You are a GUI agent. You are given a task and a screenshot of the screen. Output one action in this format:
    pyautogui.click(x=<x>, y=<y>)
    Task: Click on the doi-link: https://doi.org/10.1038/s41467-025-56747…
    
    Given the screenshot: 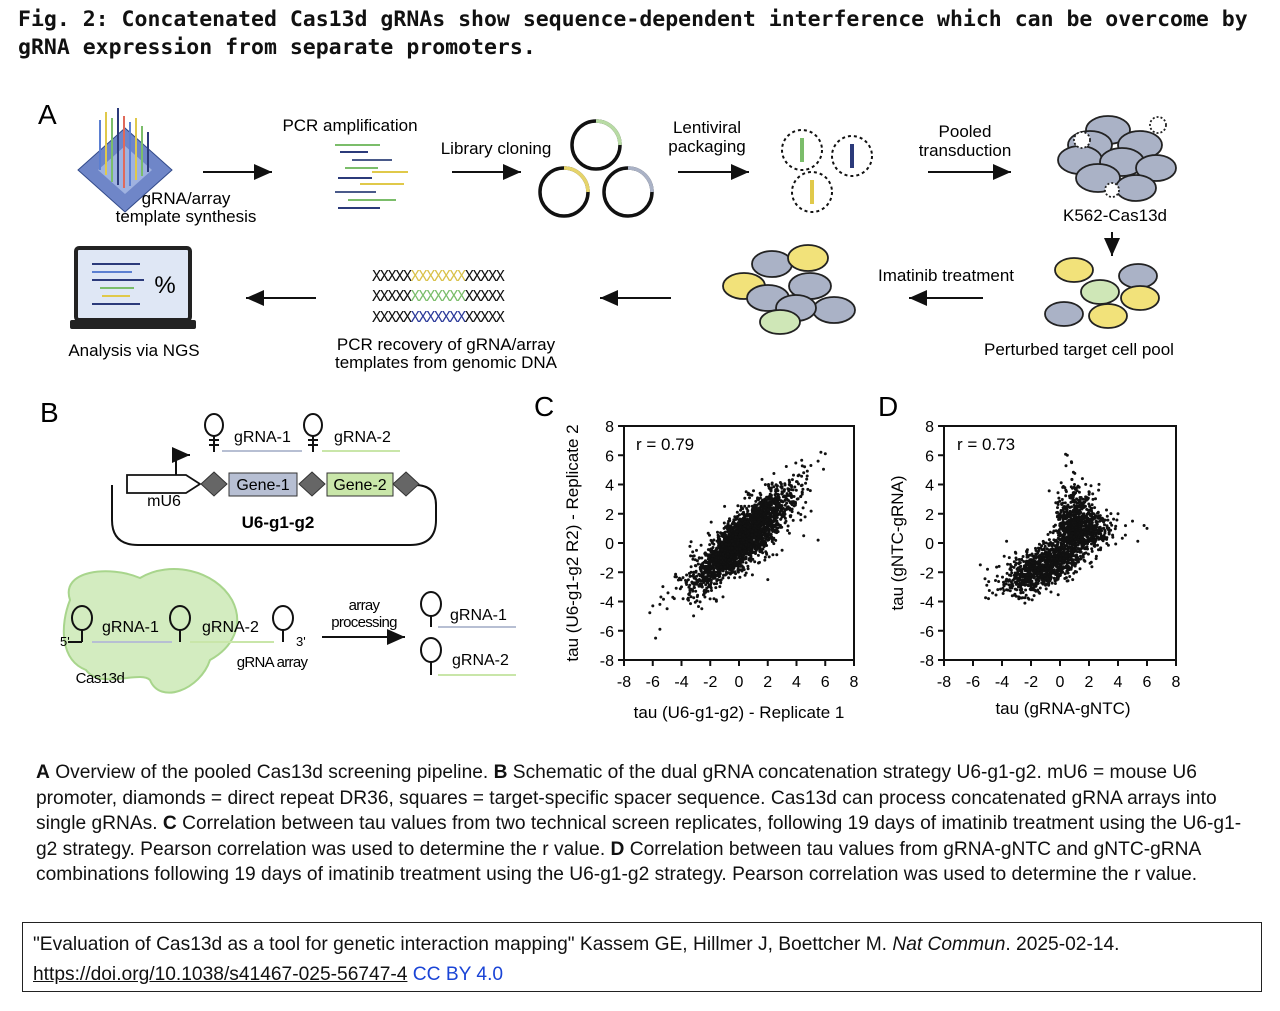 What is the action you would take?
    pyautogui.click(x=220, y=974)
    